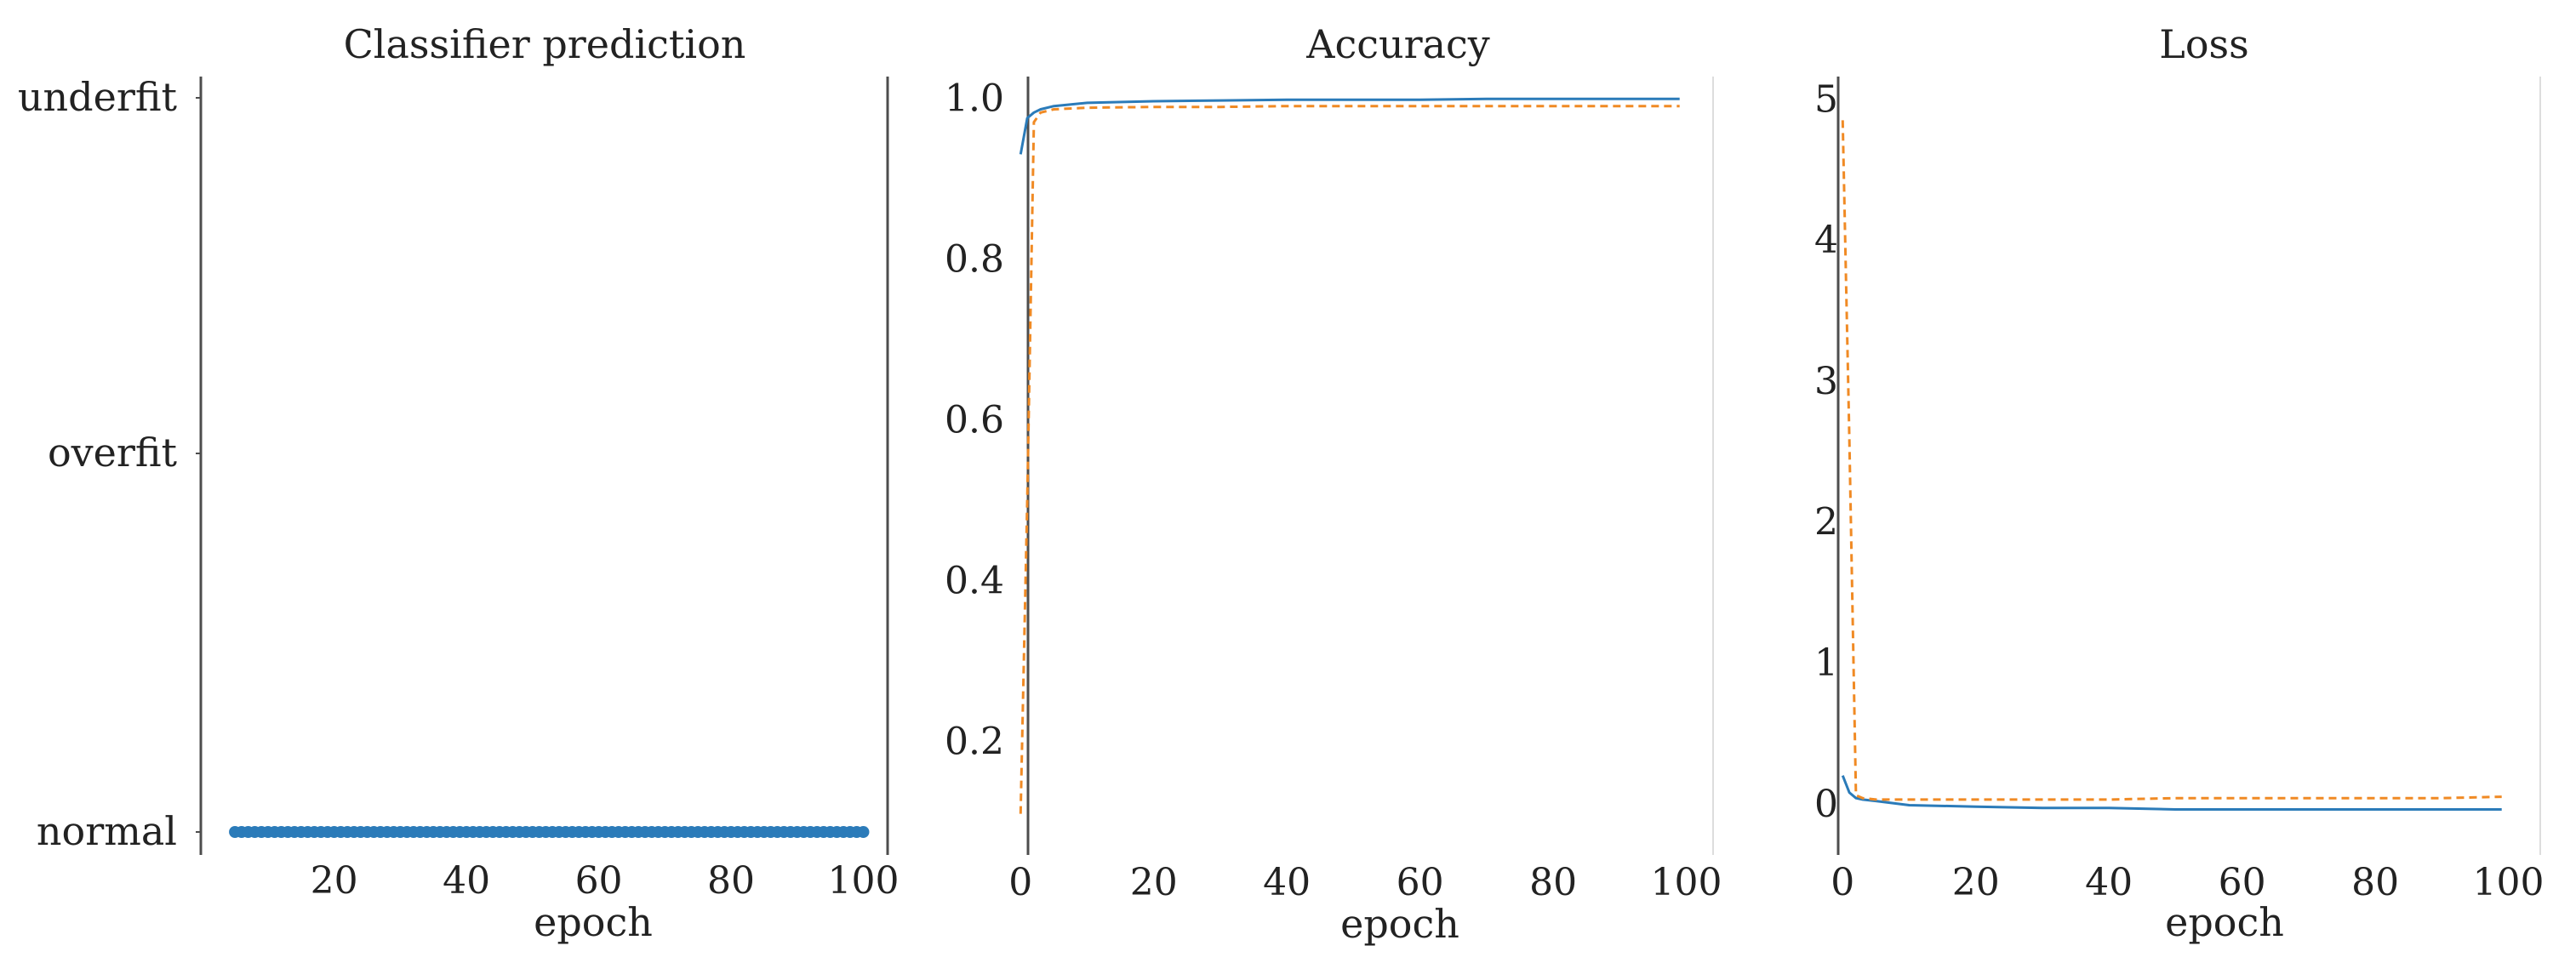 The width and height of the screenshot is (2576, 980). I want to click on y-tick-label: 5, so click(1826, 100).